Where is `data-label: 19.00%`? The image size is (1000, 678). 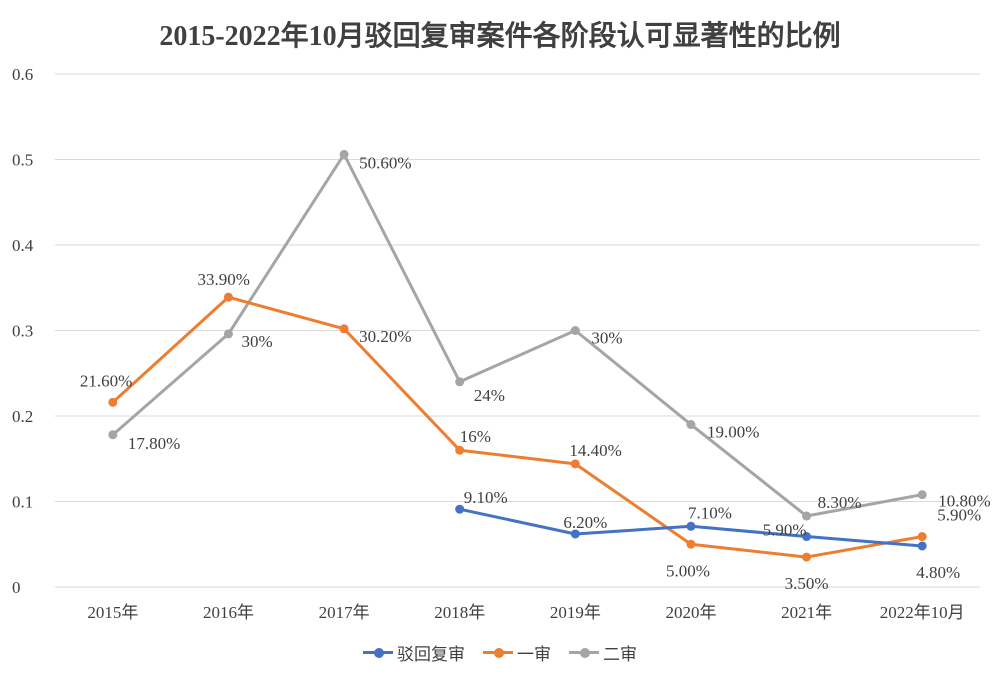 data-label: 19.00% is located at coordinates (733, 432).